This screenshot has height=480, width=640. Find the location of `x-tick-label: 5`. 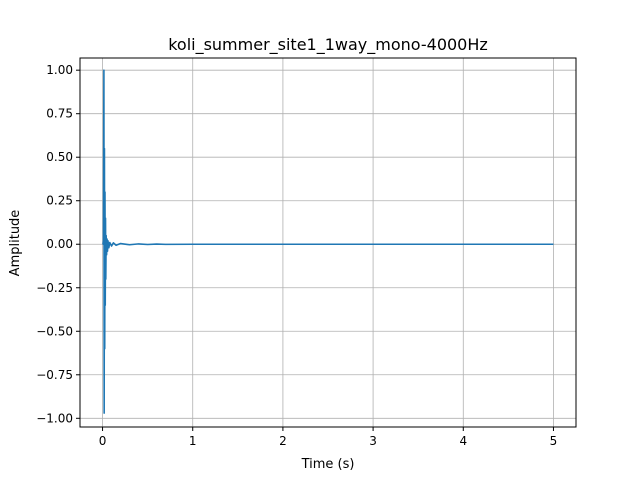

x-tick-label: 5 is located at coordinates (554, 441).